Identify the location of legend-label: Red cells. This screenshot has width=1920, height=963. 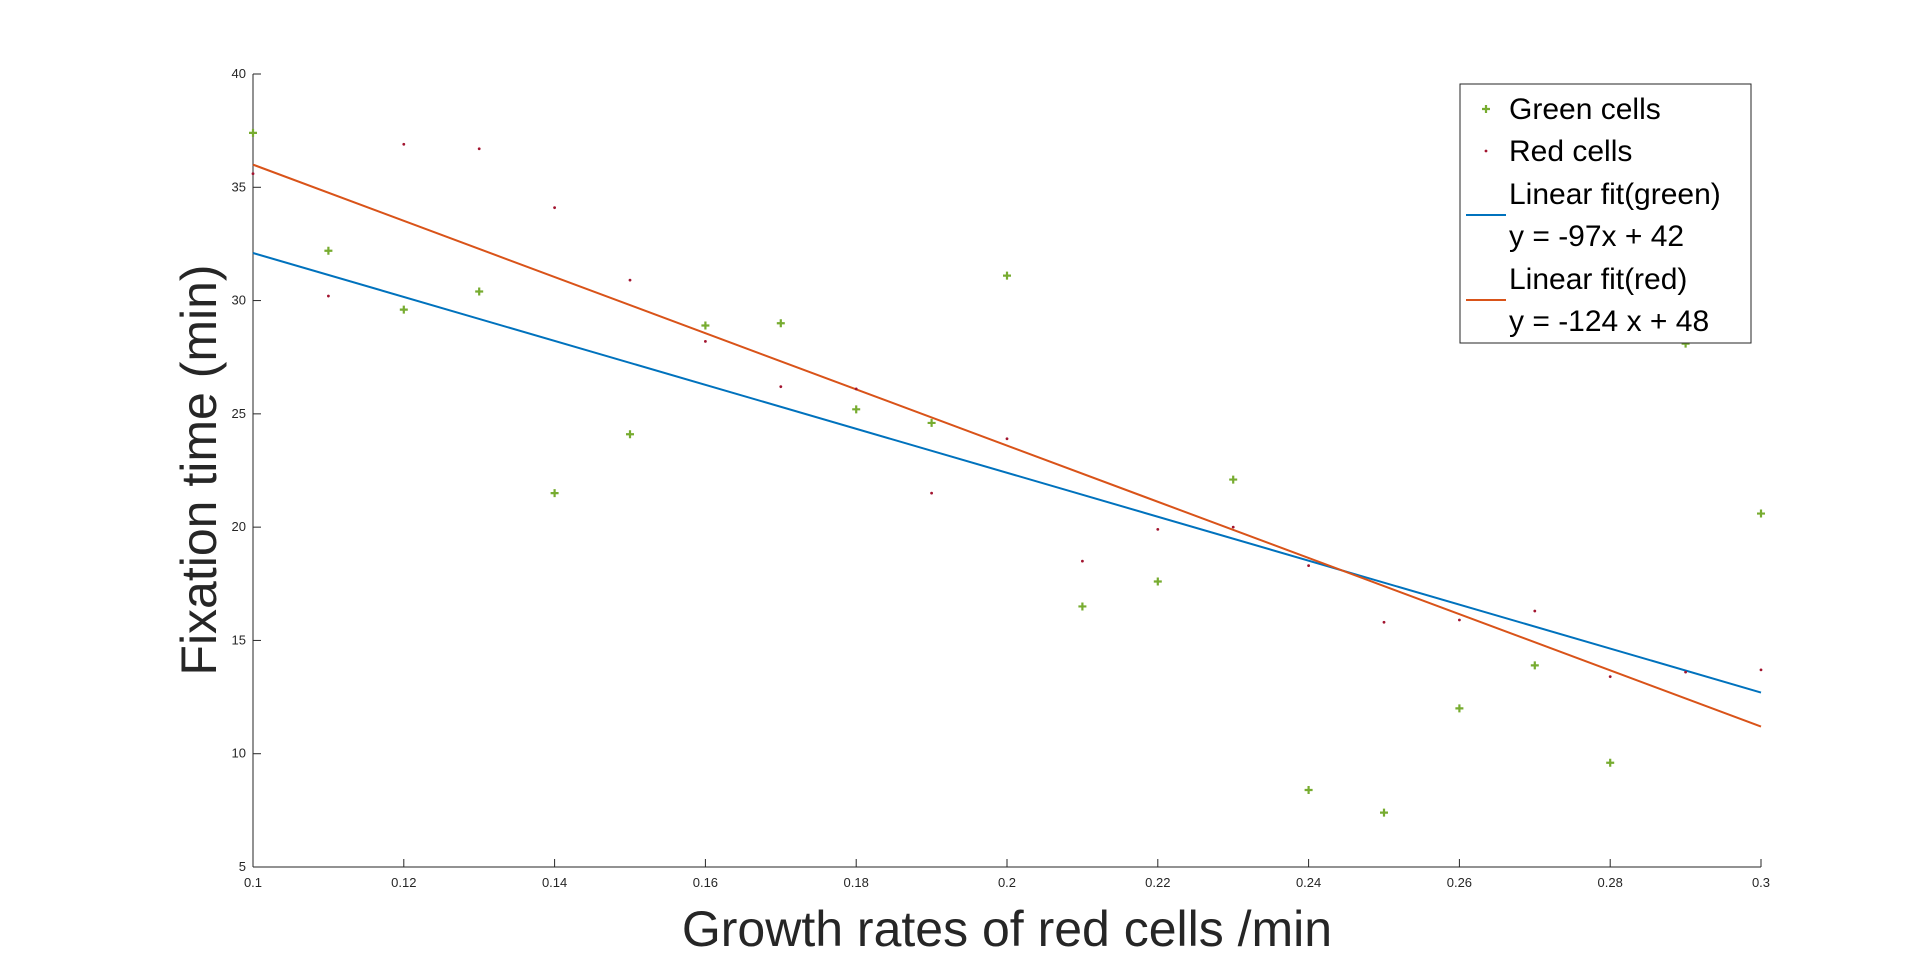
(1570, 151).